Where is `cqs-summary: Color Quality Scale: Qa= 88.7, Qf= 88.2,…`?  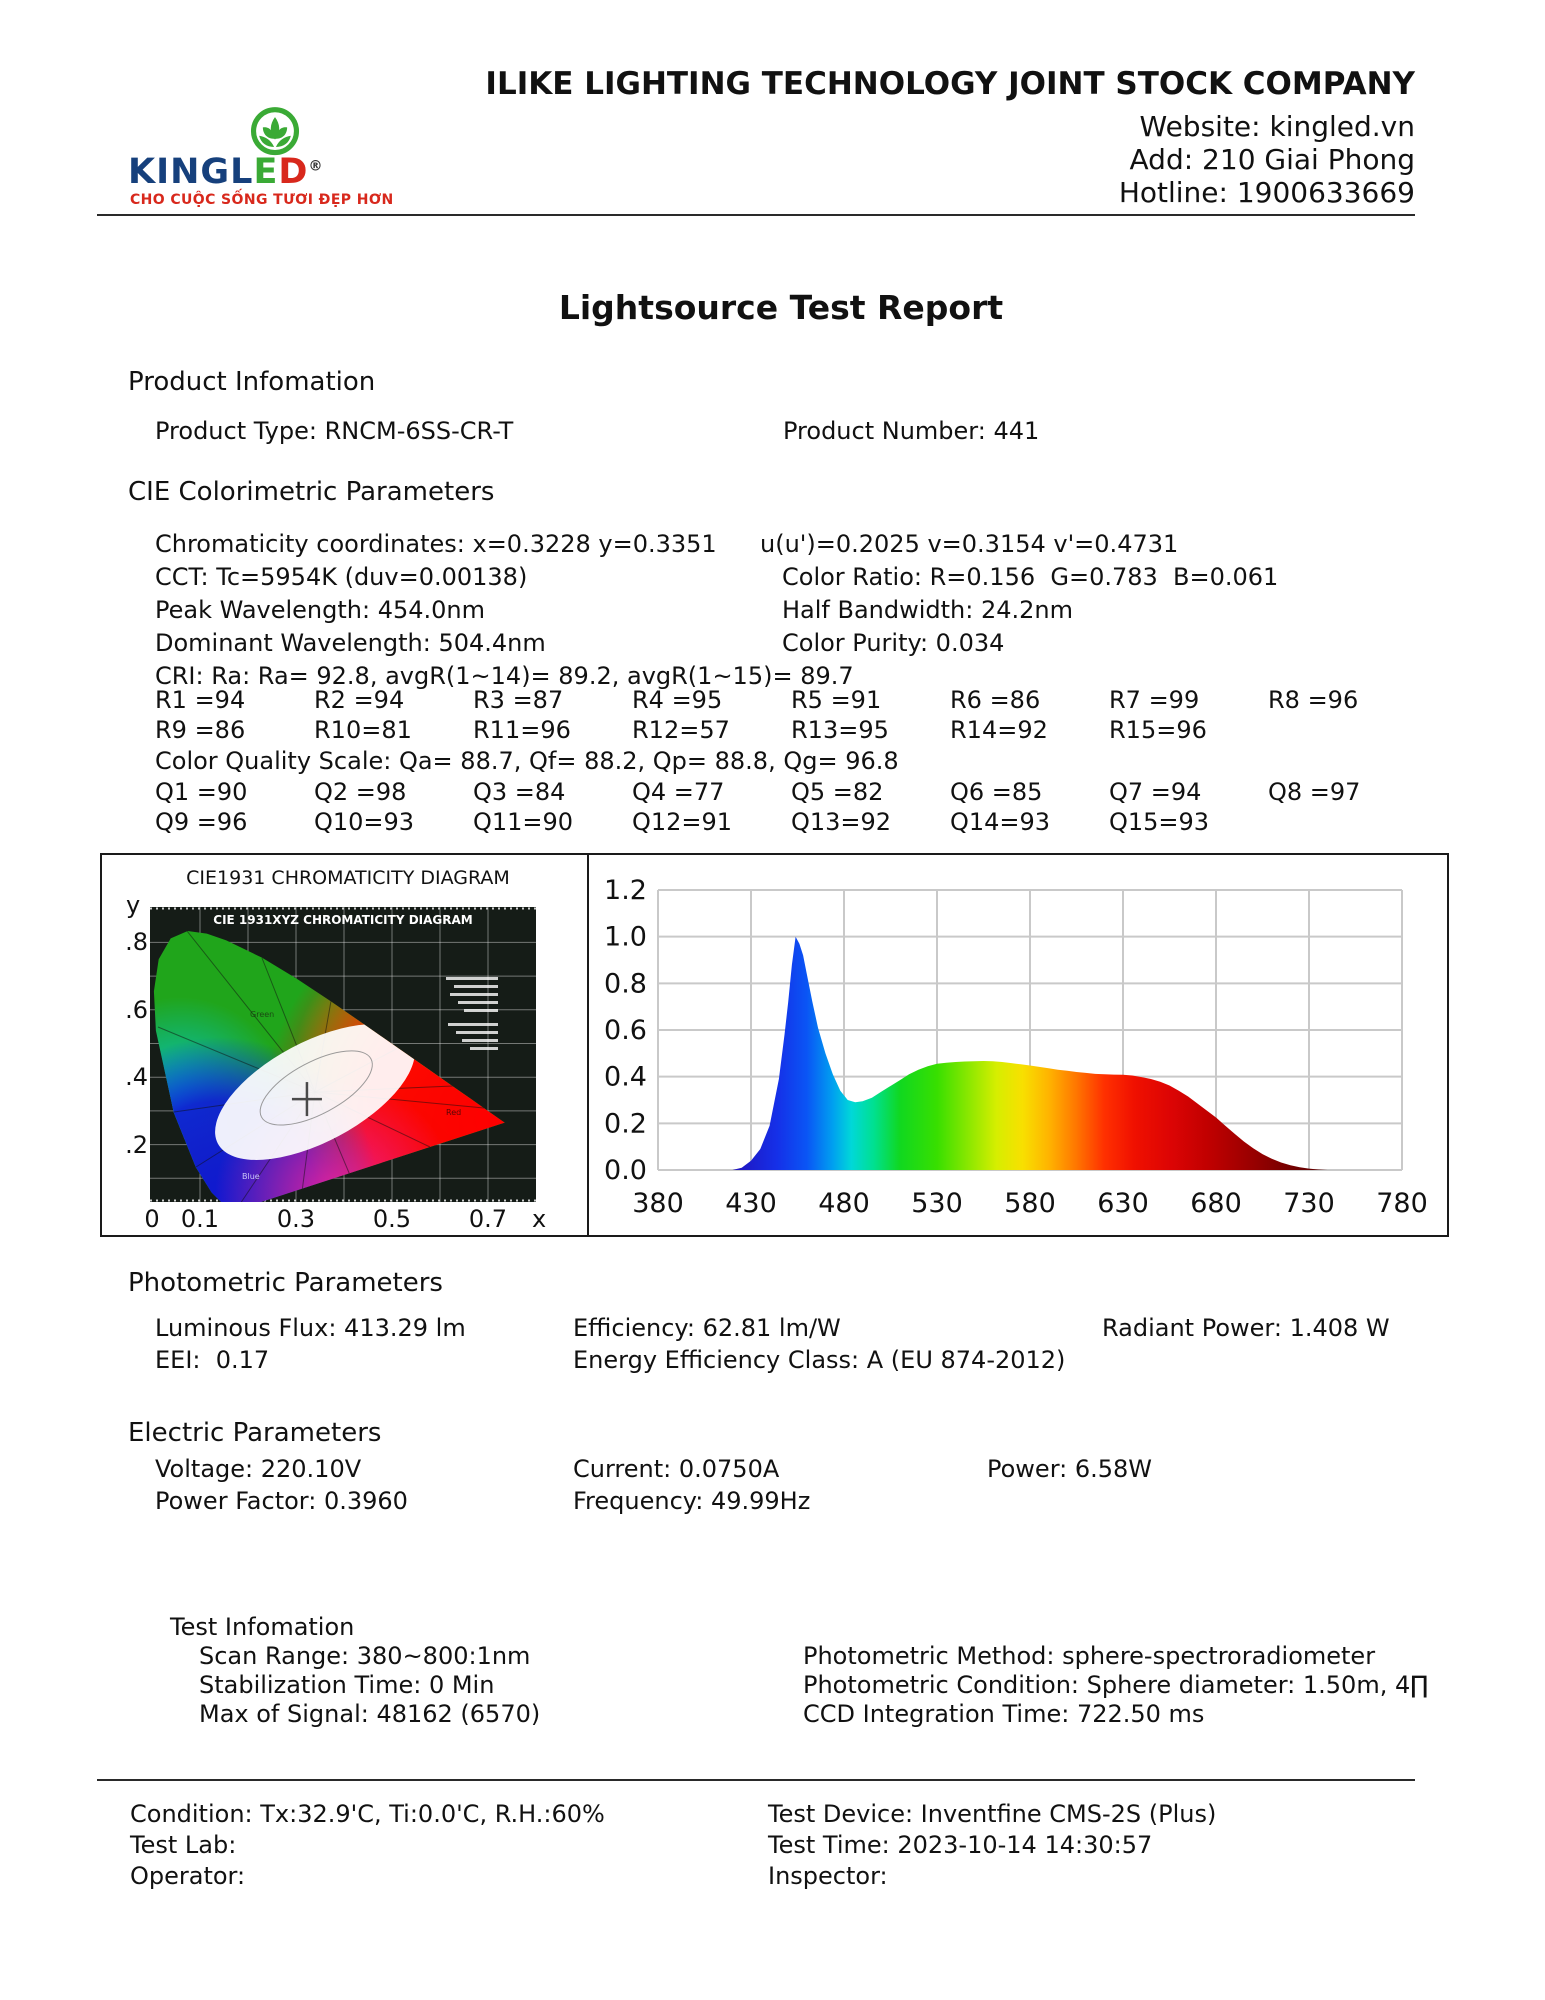
cqs-summary: Color Quality Scale: Qa= 88.7, Qf= 88.2,… is located at coordinates (527, 761).